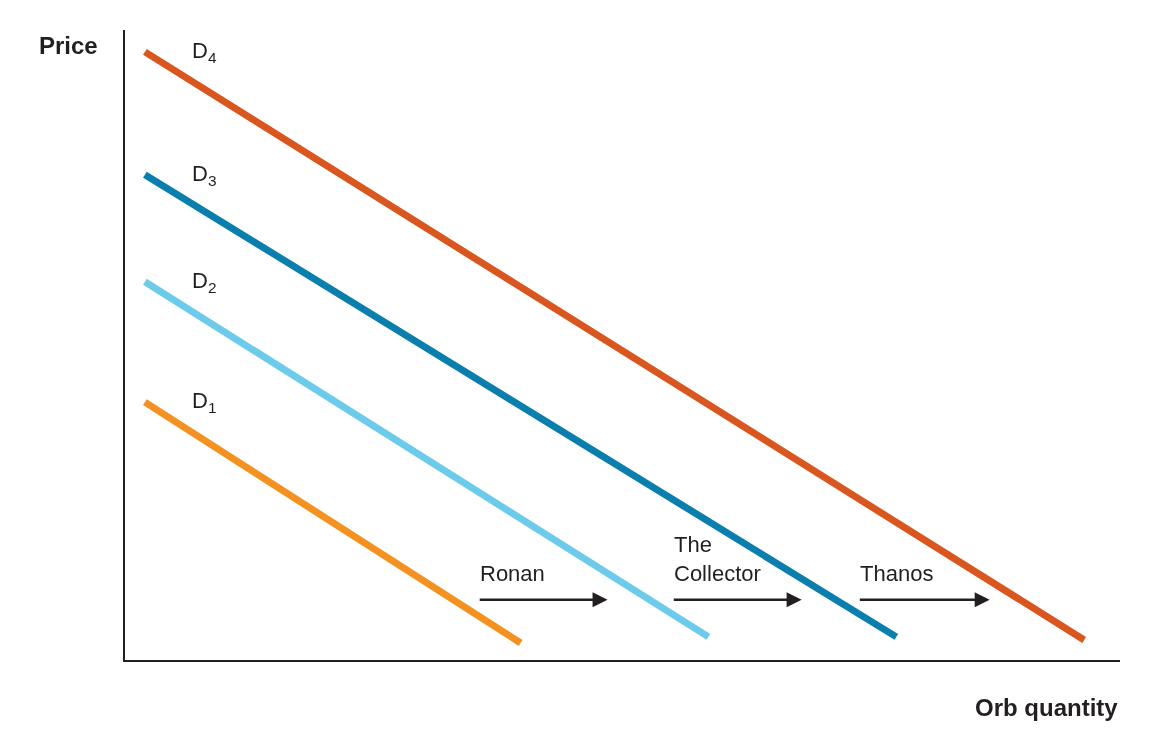 The height and width of the screenshot is (737, 1155). Describe the element at coordinates (68, 45) in the screenshot. I see `y-axis-title: Price` at that location.